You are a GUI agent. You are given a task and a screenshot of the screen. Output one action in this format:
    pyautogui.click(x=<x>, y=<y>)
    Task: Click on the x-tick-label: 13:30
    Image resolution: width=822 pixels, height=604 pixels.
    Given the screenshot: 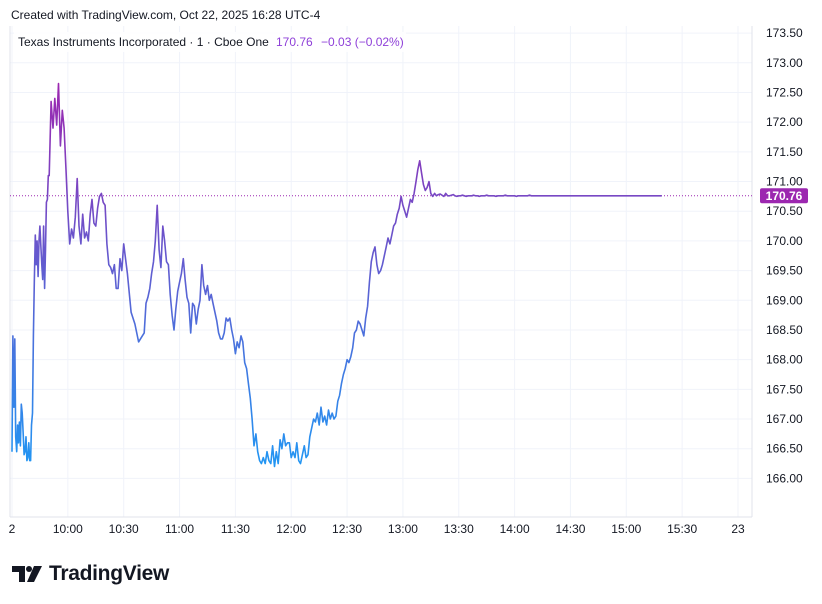 What is the action you would take?
    pyautogui.click(x=459, y=529)
    